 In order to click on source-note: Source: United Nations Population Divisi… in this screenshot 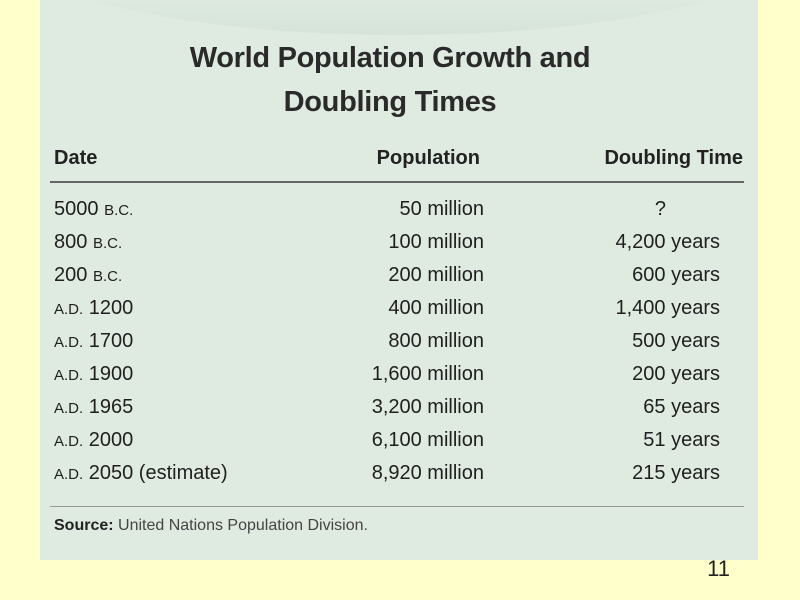, I will do `click(211, 526)`.